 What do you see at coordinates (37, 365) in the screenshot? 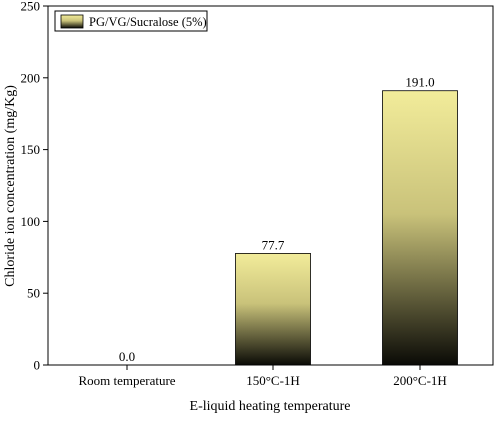
I see `y-tick-label: 0` at bounding box center [37, 365].